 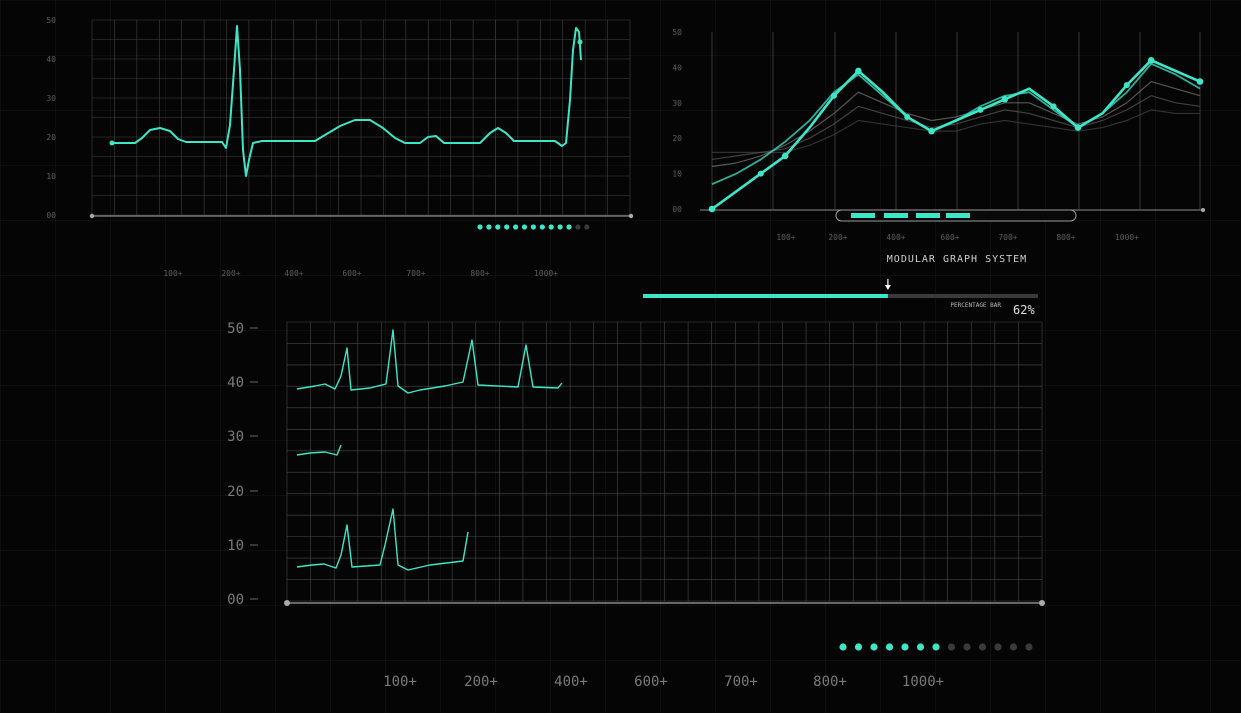 I want to click on chart2-y-tick-label: 40, so click(x=677, y=67).